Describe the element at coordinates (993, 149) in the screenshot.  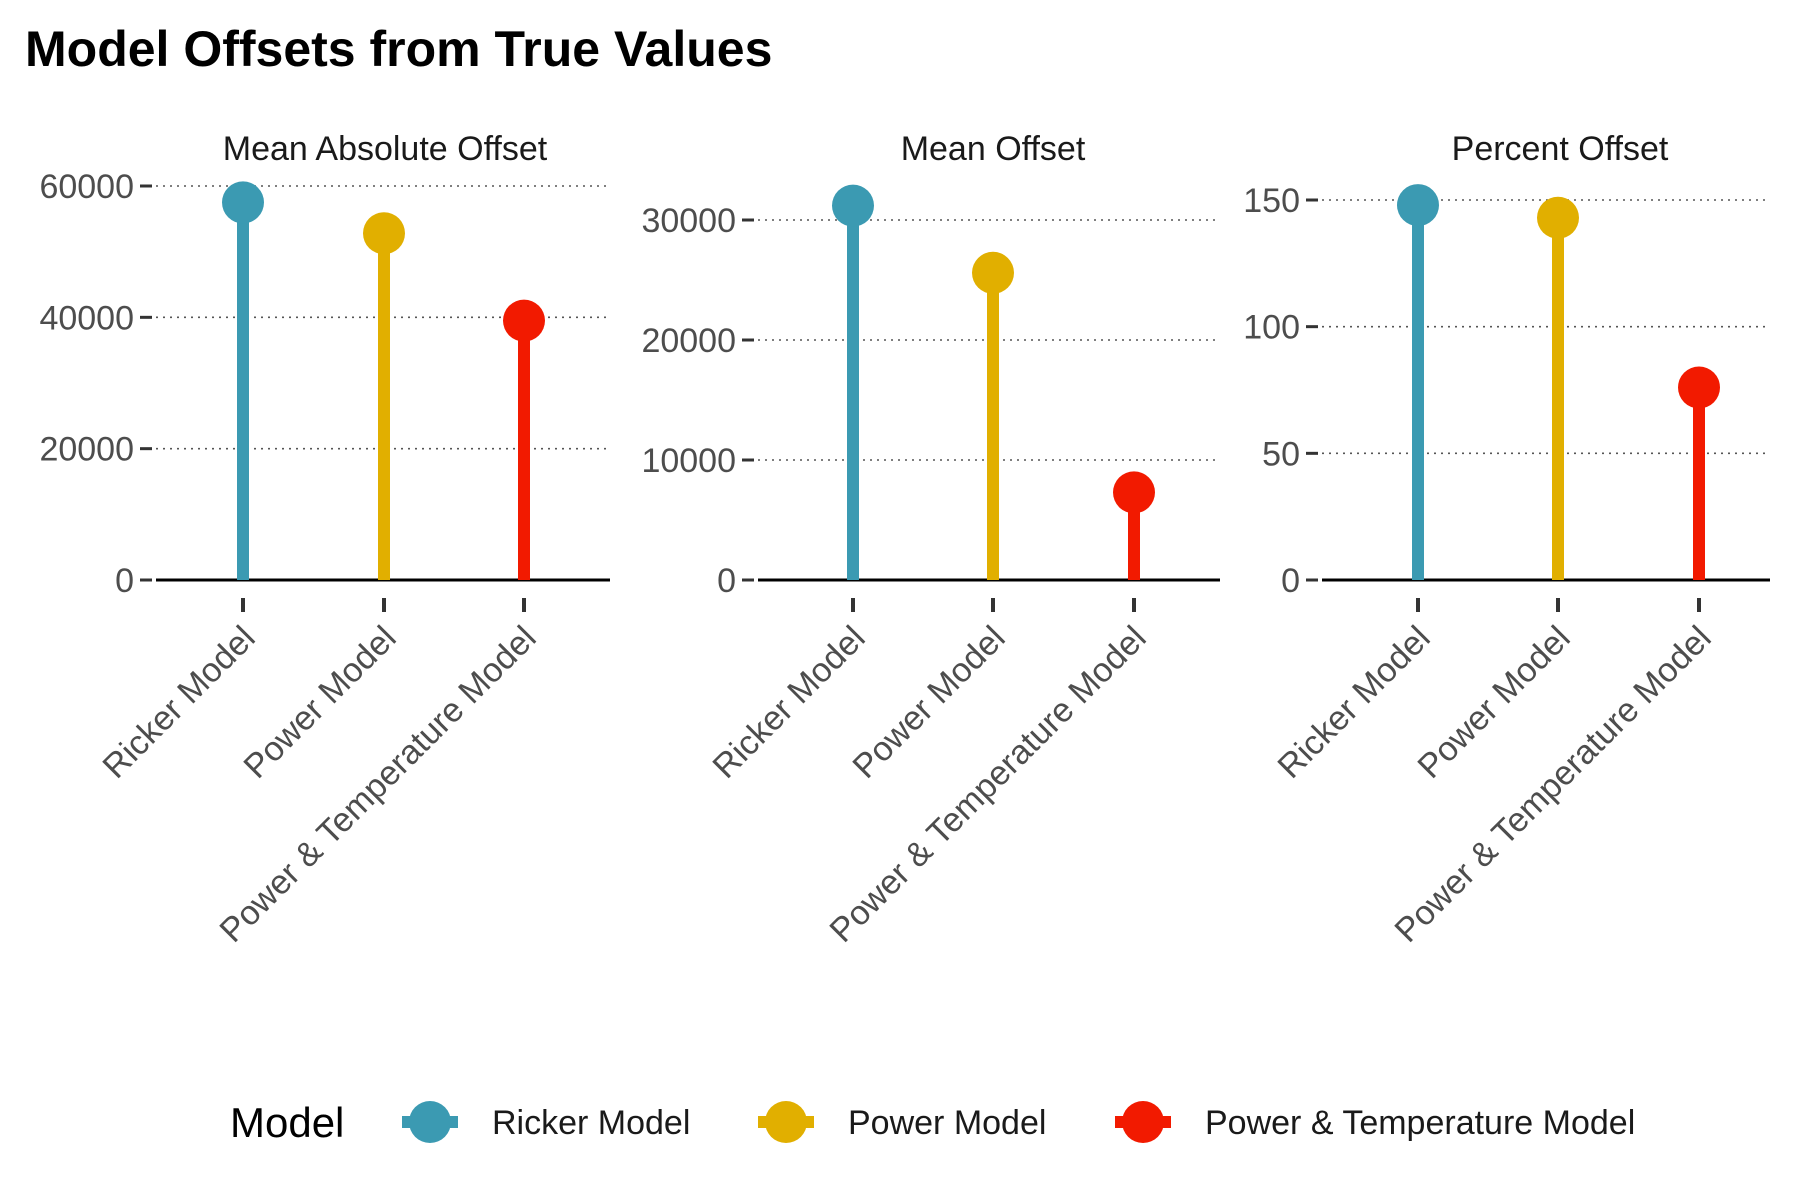
I see `panel-title: Mean Offset` at that location.